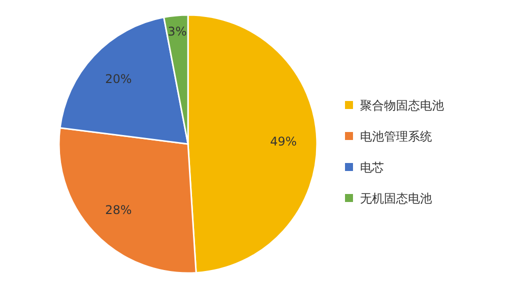  Describe the element at coordinates (402, 105) in the screenshot. I see `legend-label: 聚合物固态电池` at that location.